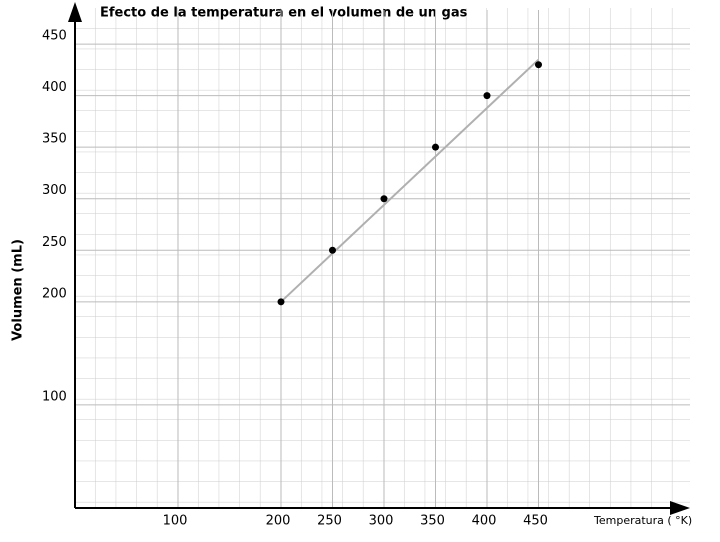 This screenshot has width=720, height=542. What do you see at coordinates (535, 521) in the screenshot?
I see `x-tick-label: 450` at bounding box center [535, 521].